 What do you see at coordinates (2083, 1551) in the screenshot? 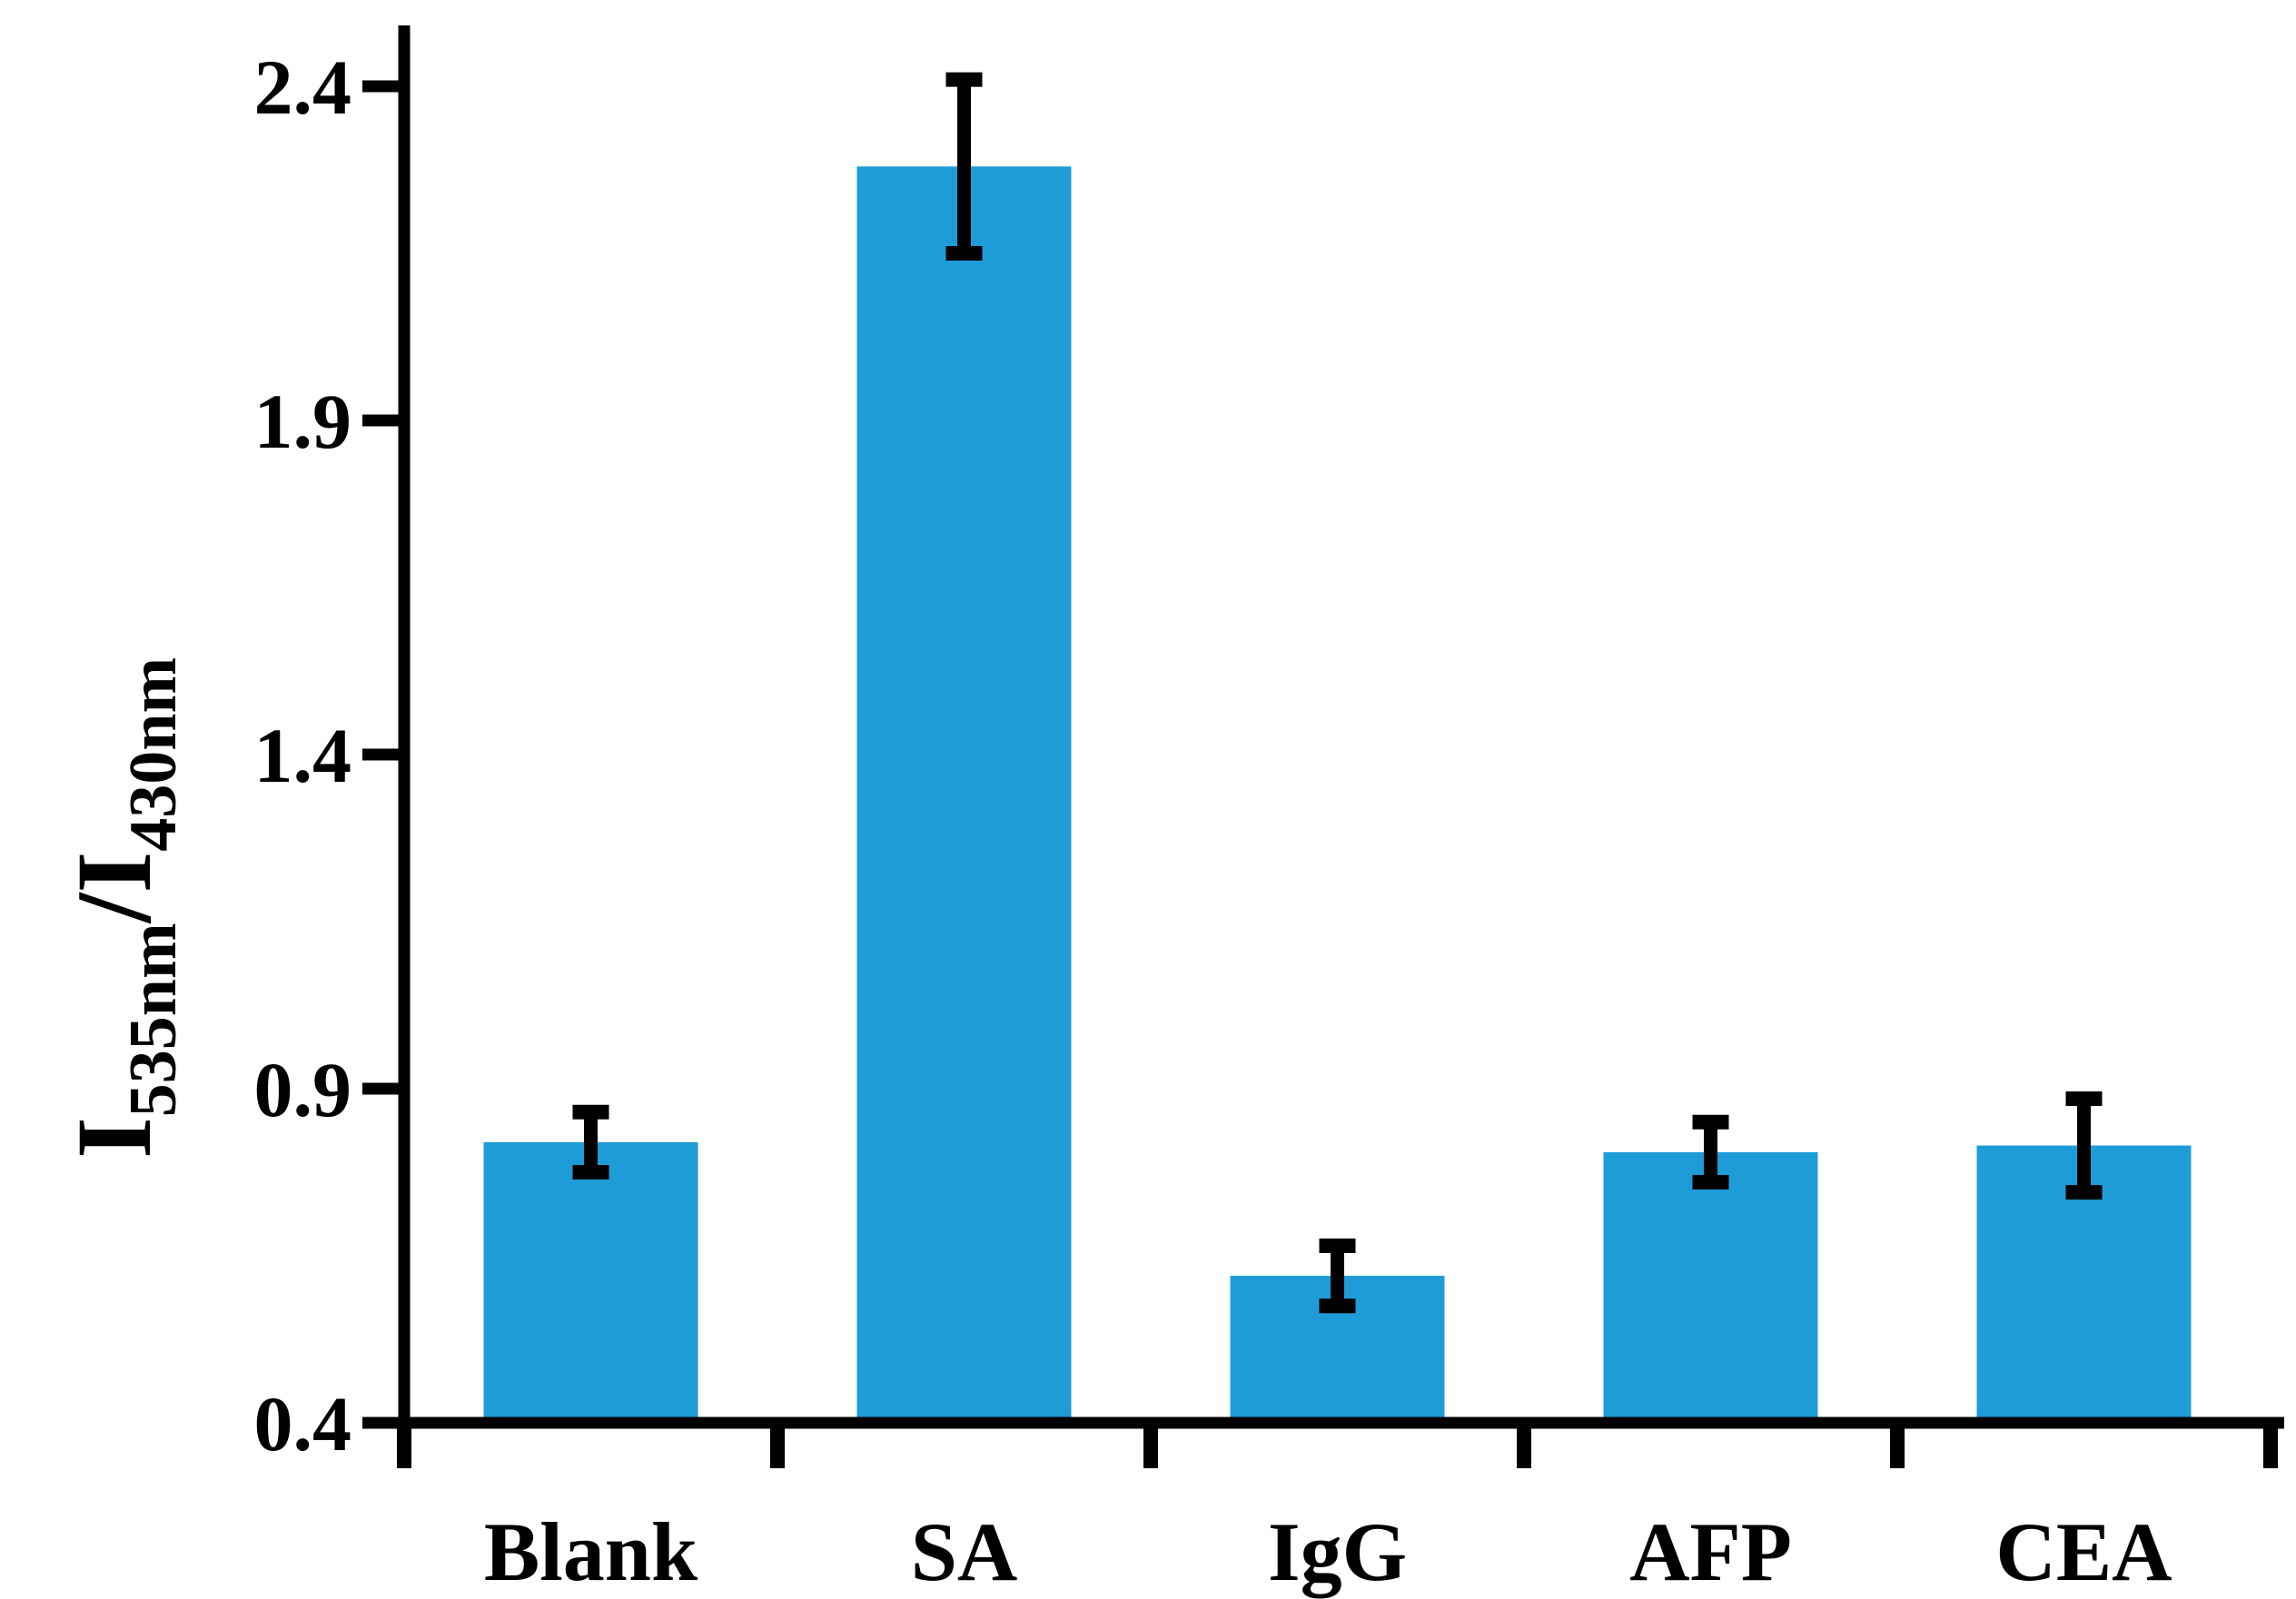
I see `x-tick-label-cea: CEA` at bounding box center [2083, 1551].